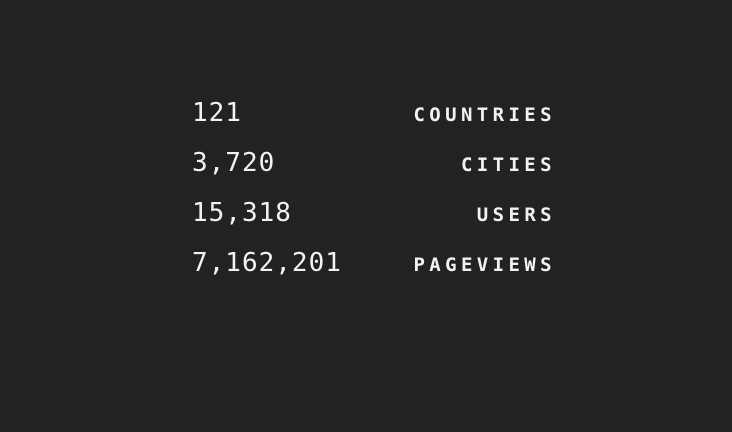 Image resolution: width=732 pixels, height=432 pixels. Describe the element at coordinates (516, 215) in the screenshot. I see `stat-label: USERS` at that location.